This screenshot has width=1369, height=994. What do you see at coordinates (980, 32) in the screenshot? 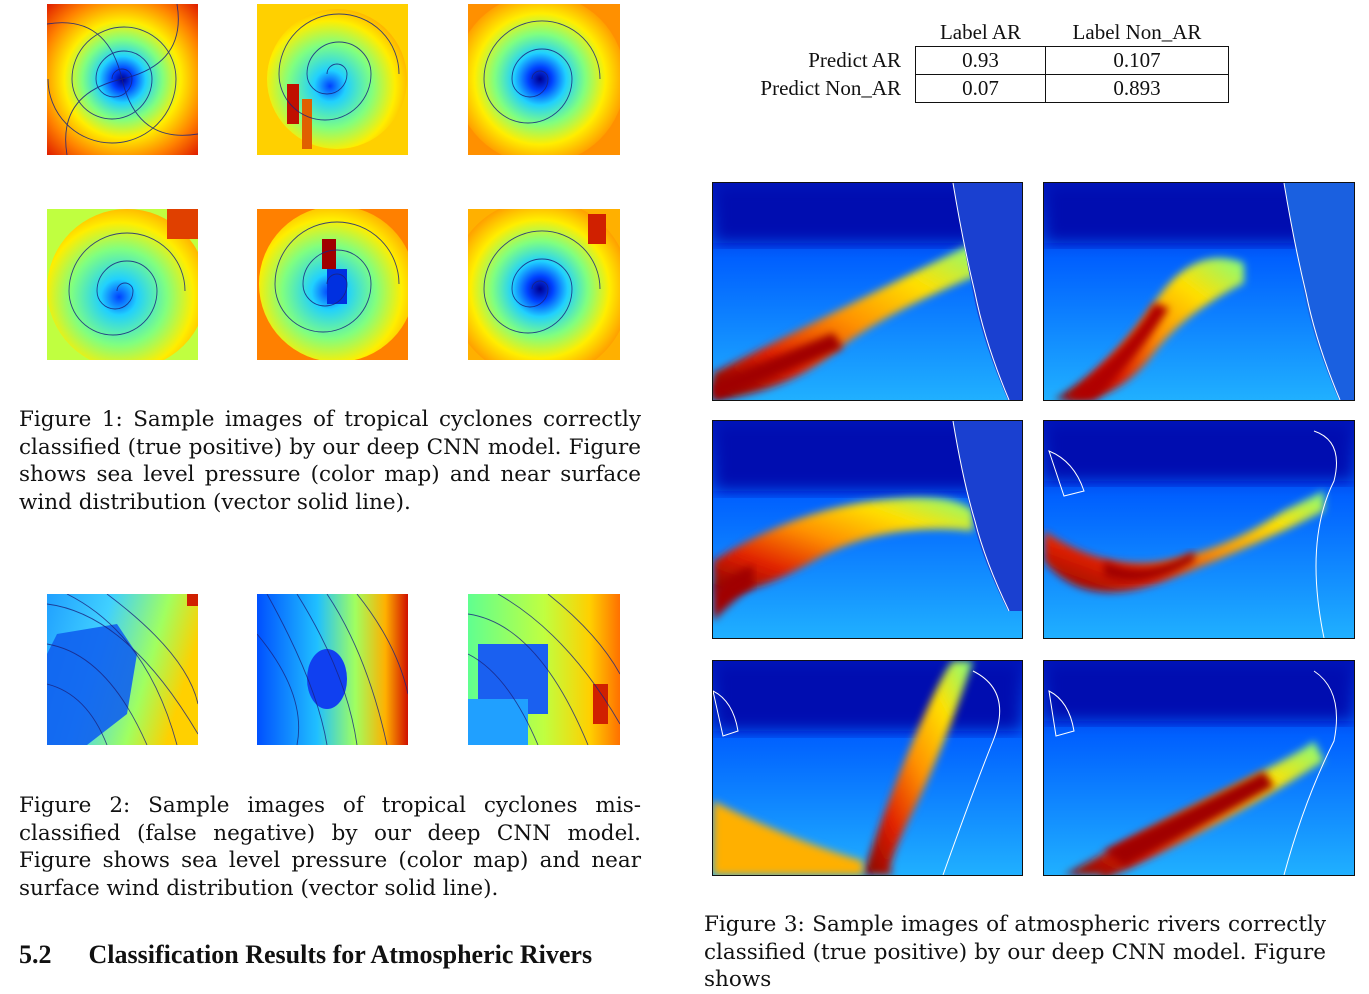
I see `col-header-label-ar: Label AR` at bounding box center [980, 32].